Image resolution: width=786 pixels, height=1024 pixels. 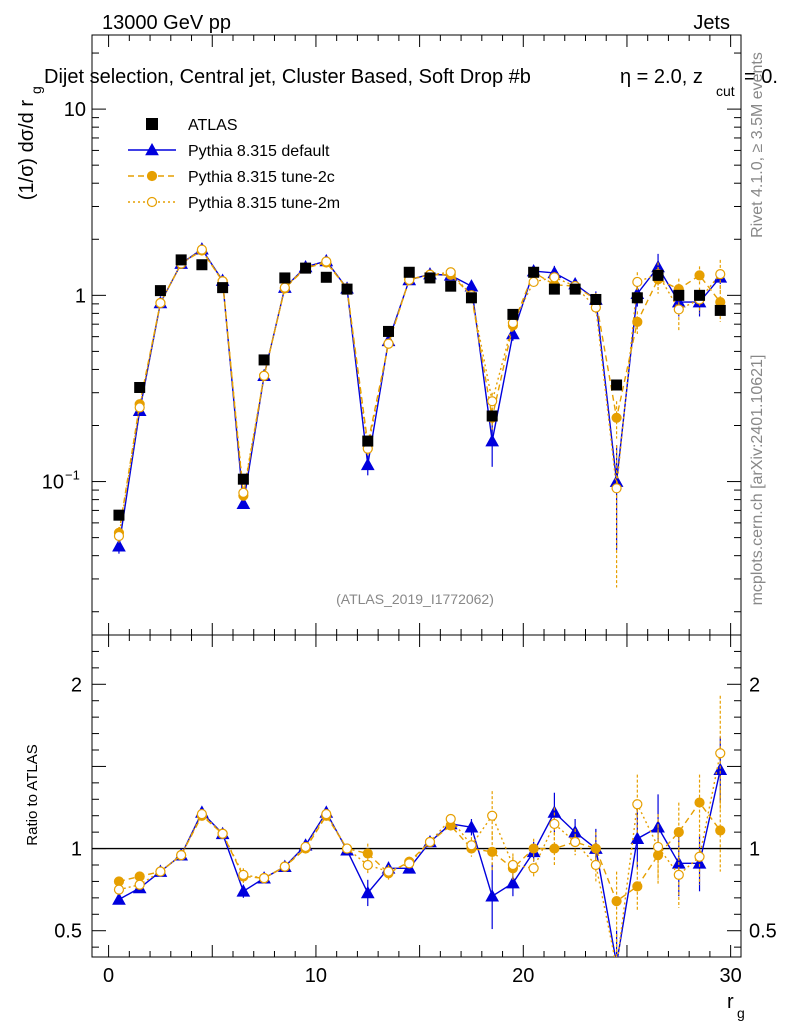 I want to click on main-y-label-text: (1/σ) dσ/d r, so click(x=27, y=150).